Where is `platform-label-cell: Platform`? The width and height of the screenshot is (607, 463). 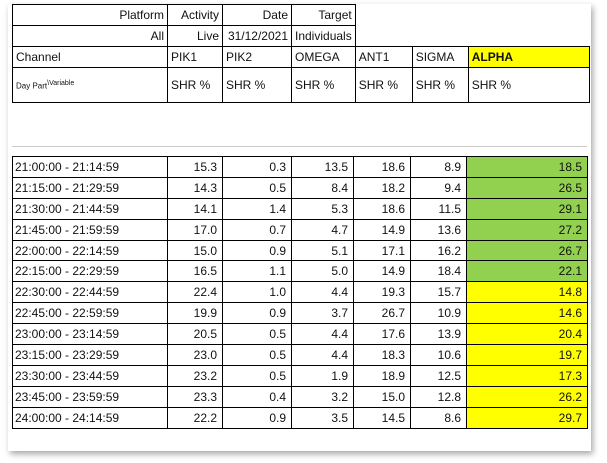
platform-label-cell: Platform is located at coordinates (90, 15).